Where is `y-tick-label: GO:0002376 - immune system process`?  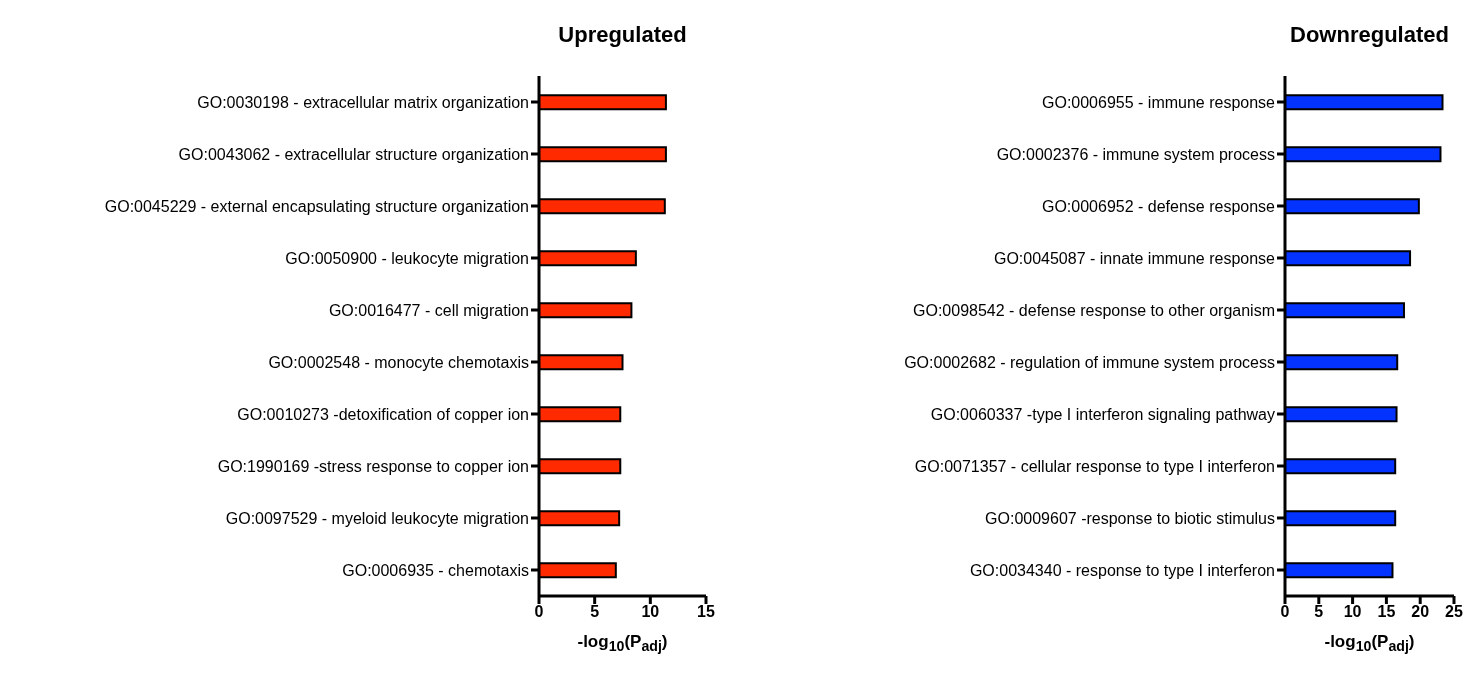 y-tick-label: GO:0002376 - immune system process is located at coordinates (1135, 154).